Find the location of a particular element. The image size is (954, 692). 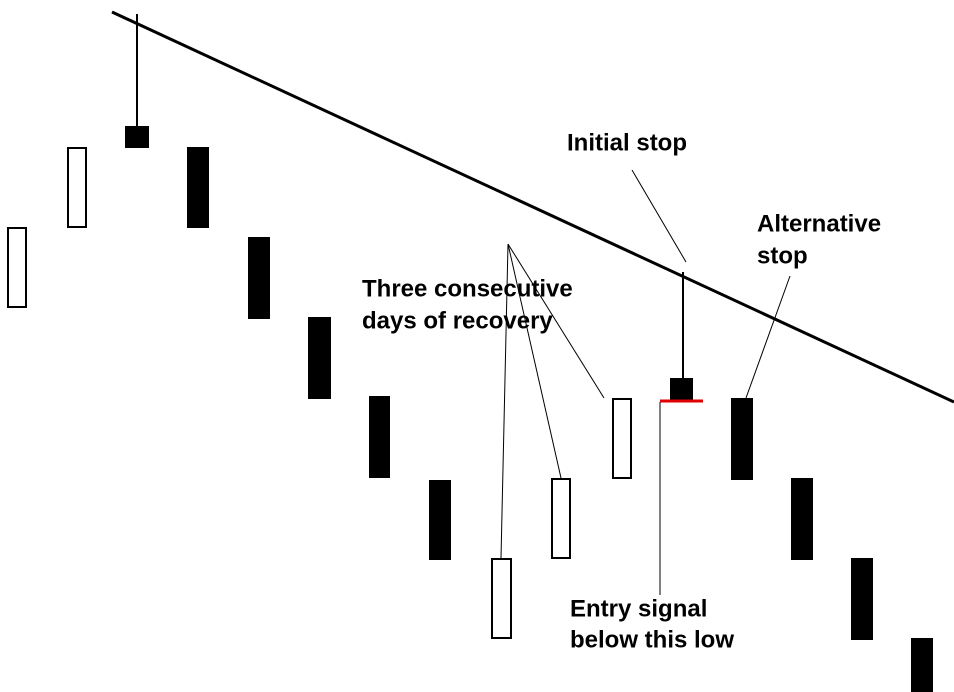

label: Initial stop is located at coordinates (627, 142).